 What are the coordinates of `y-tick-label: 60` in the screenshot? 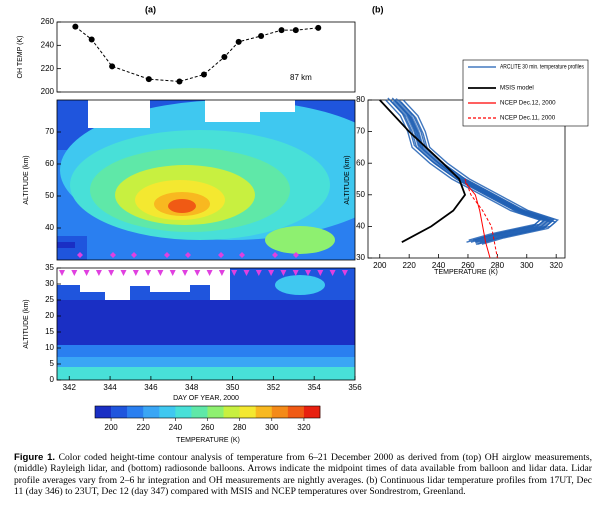 It's located at (49, 163).